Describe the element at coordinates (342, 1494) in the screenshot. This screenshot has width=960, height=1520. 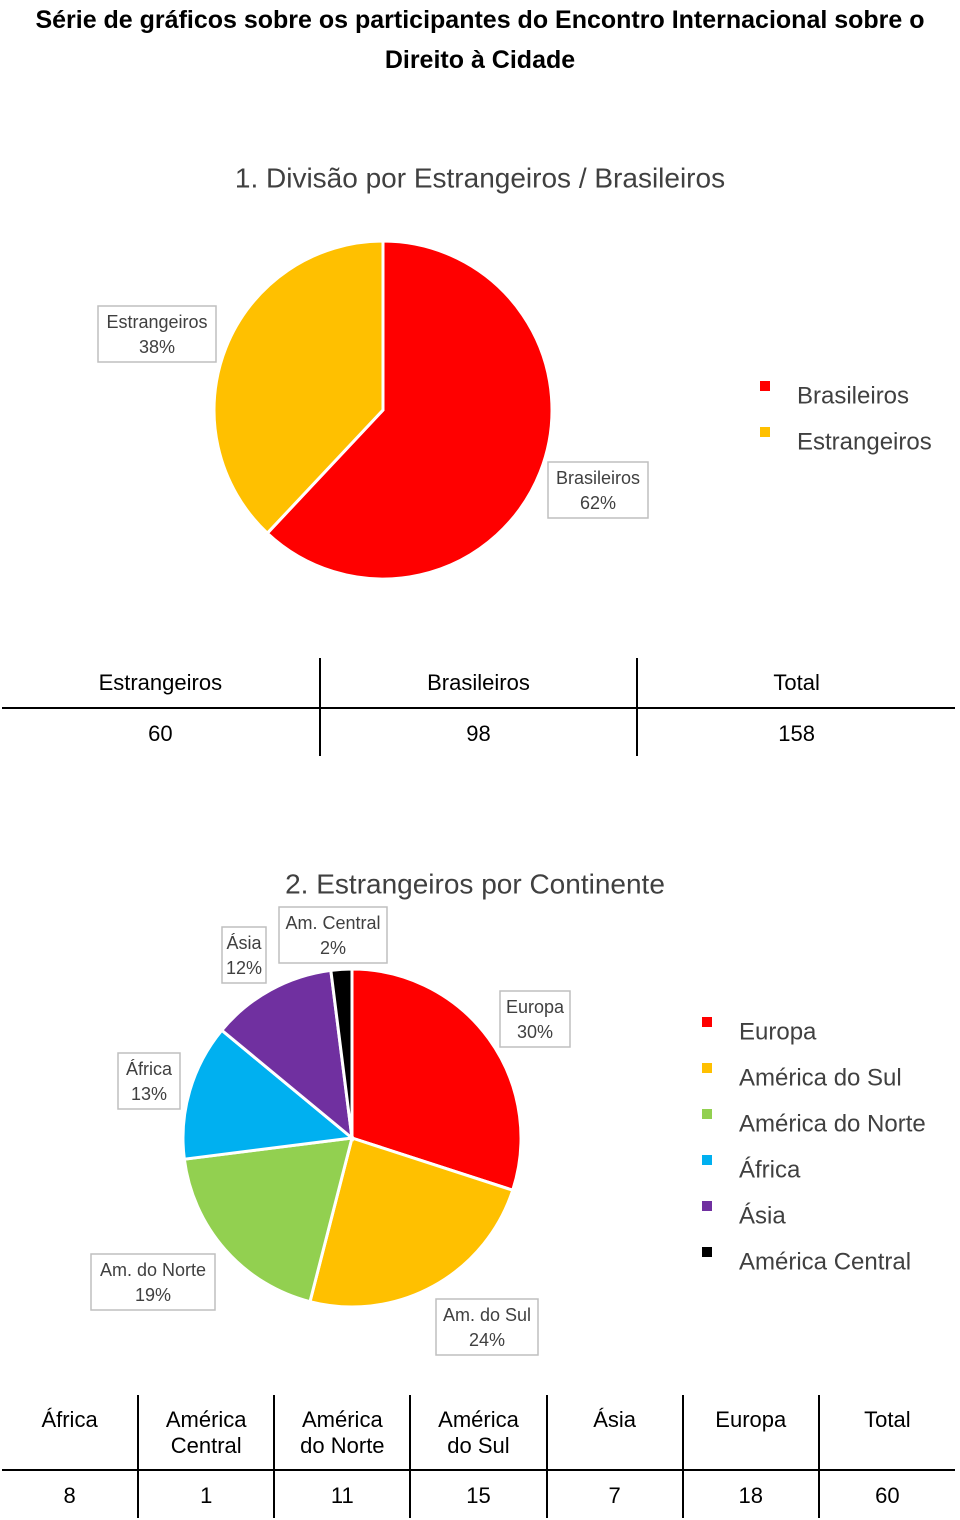
I see `cell: 11` at that location.